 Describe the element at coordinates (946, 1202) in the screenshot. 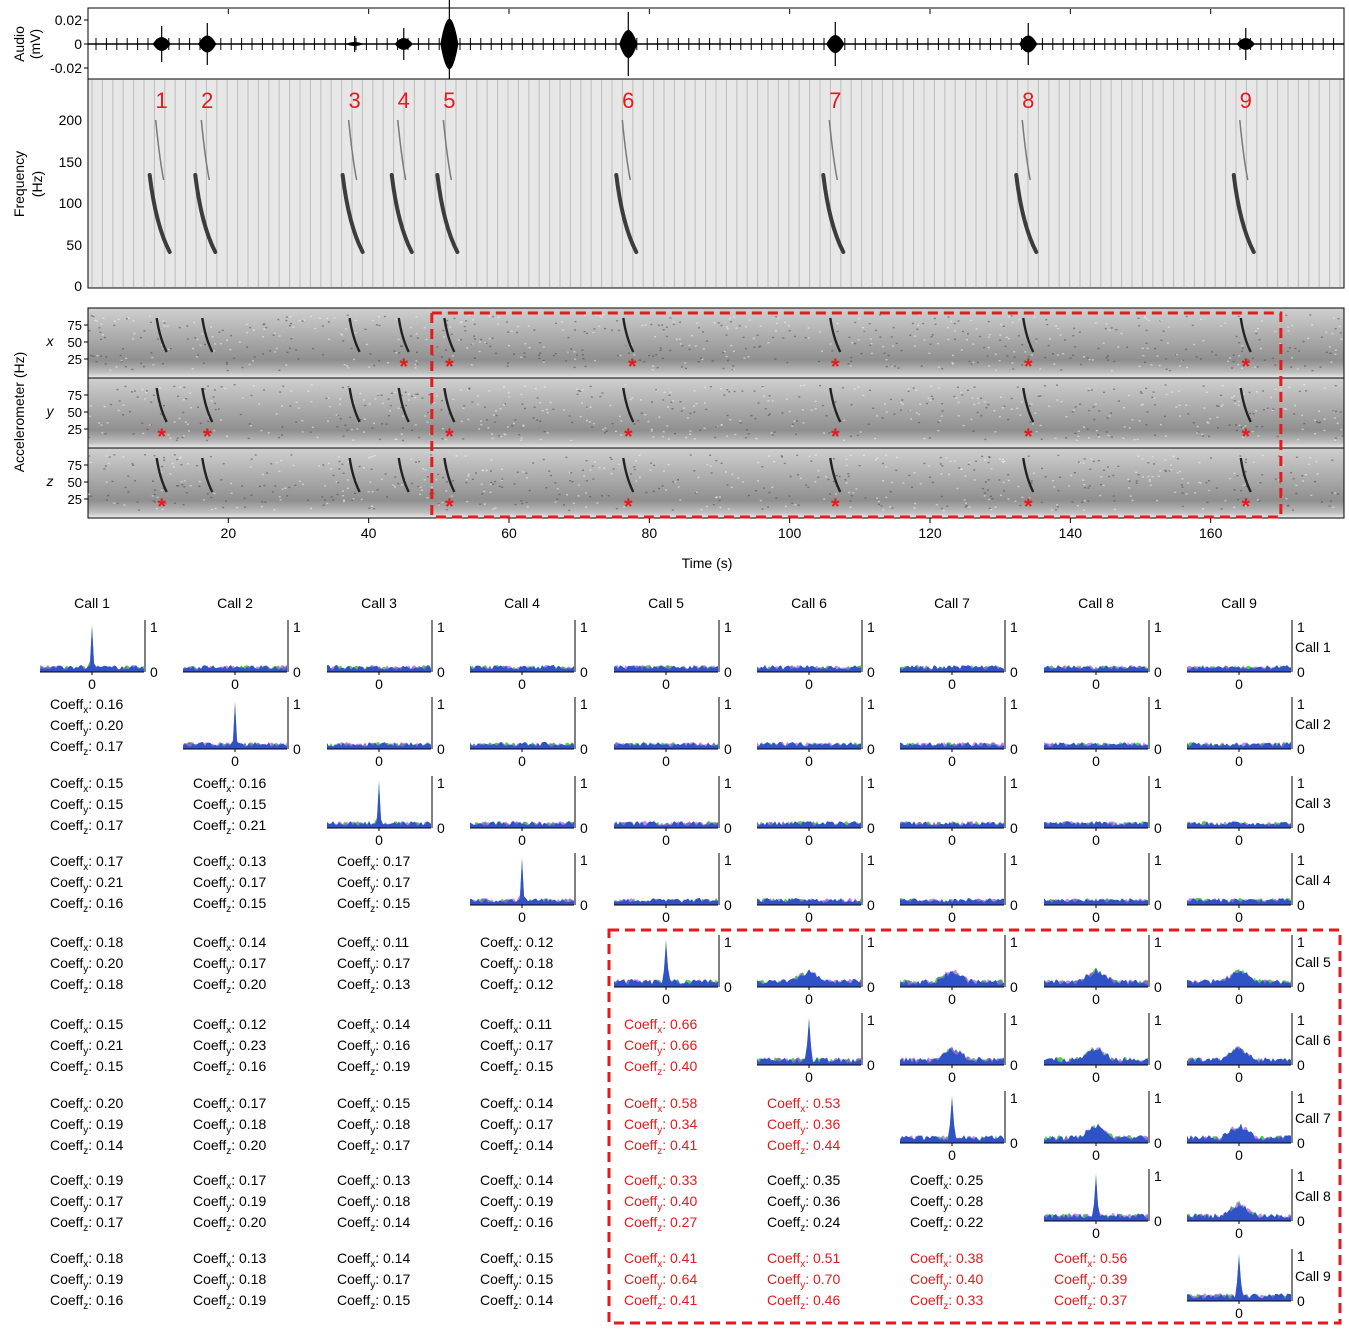

I see `coefficient-line: Coeffy: 0.28` at that location.